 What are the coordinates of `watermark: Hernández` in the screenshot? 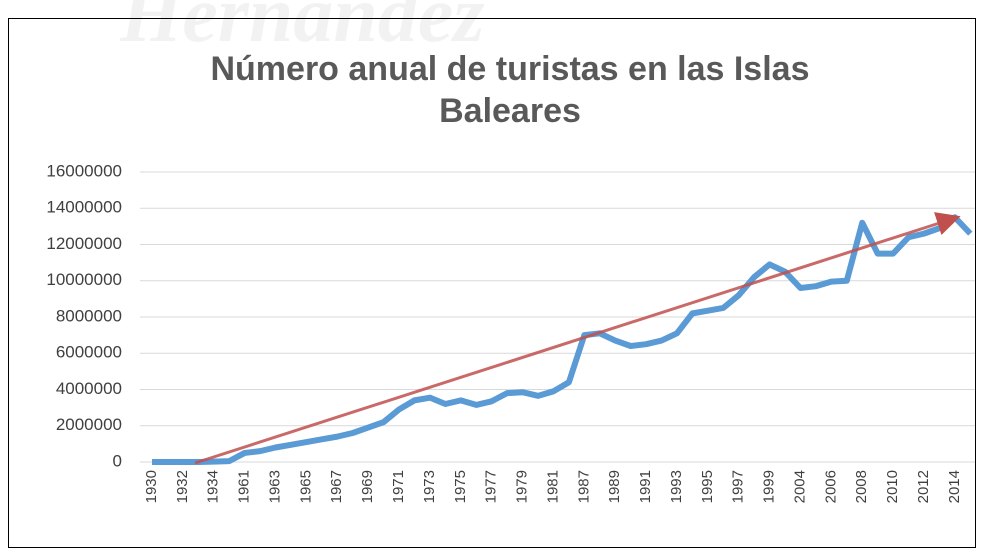 It's located at (302, 29).